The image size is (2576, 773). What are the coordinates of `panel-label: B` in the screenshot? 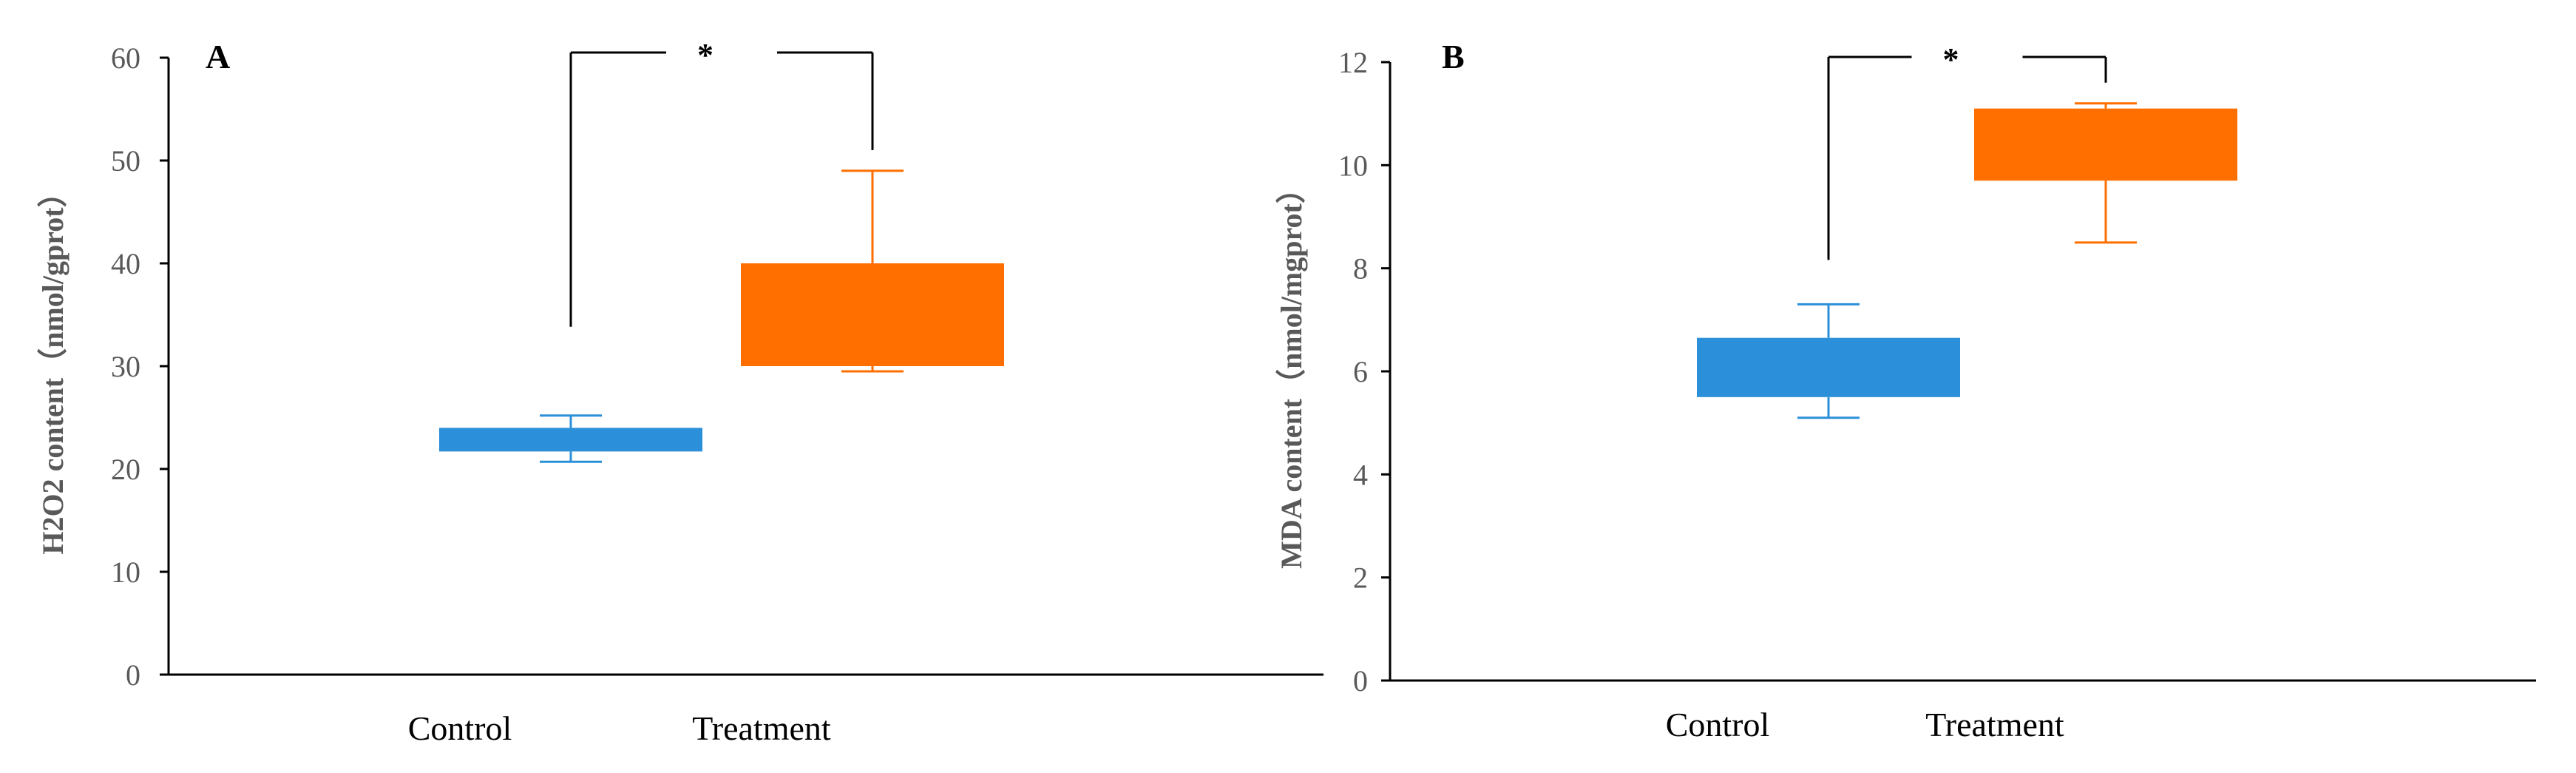 It's located at (1453, 56).